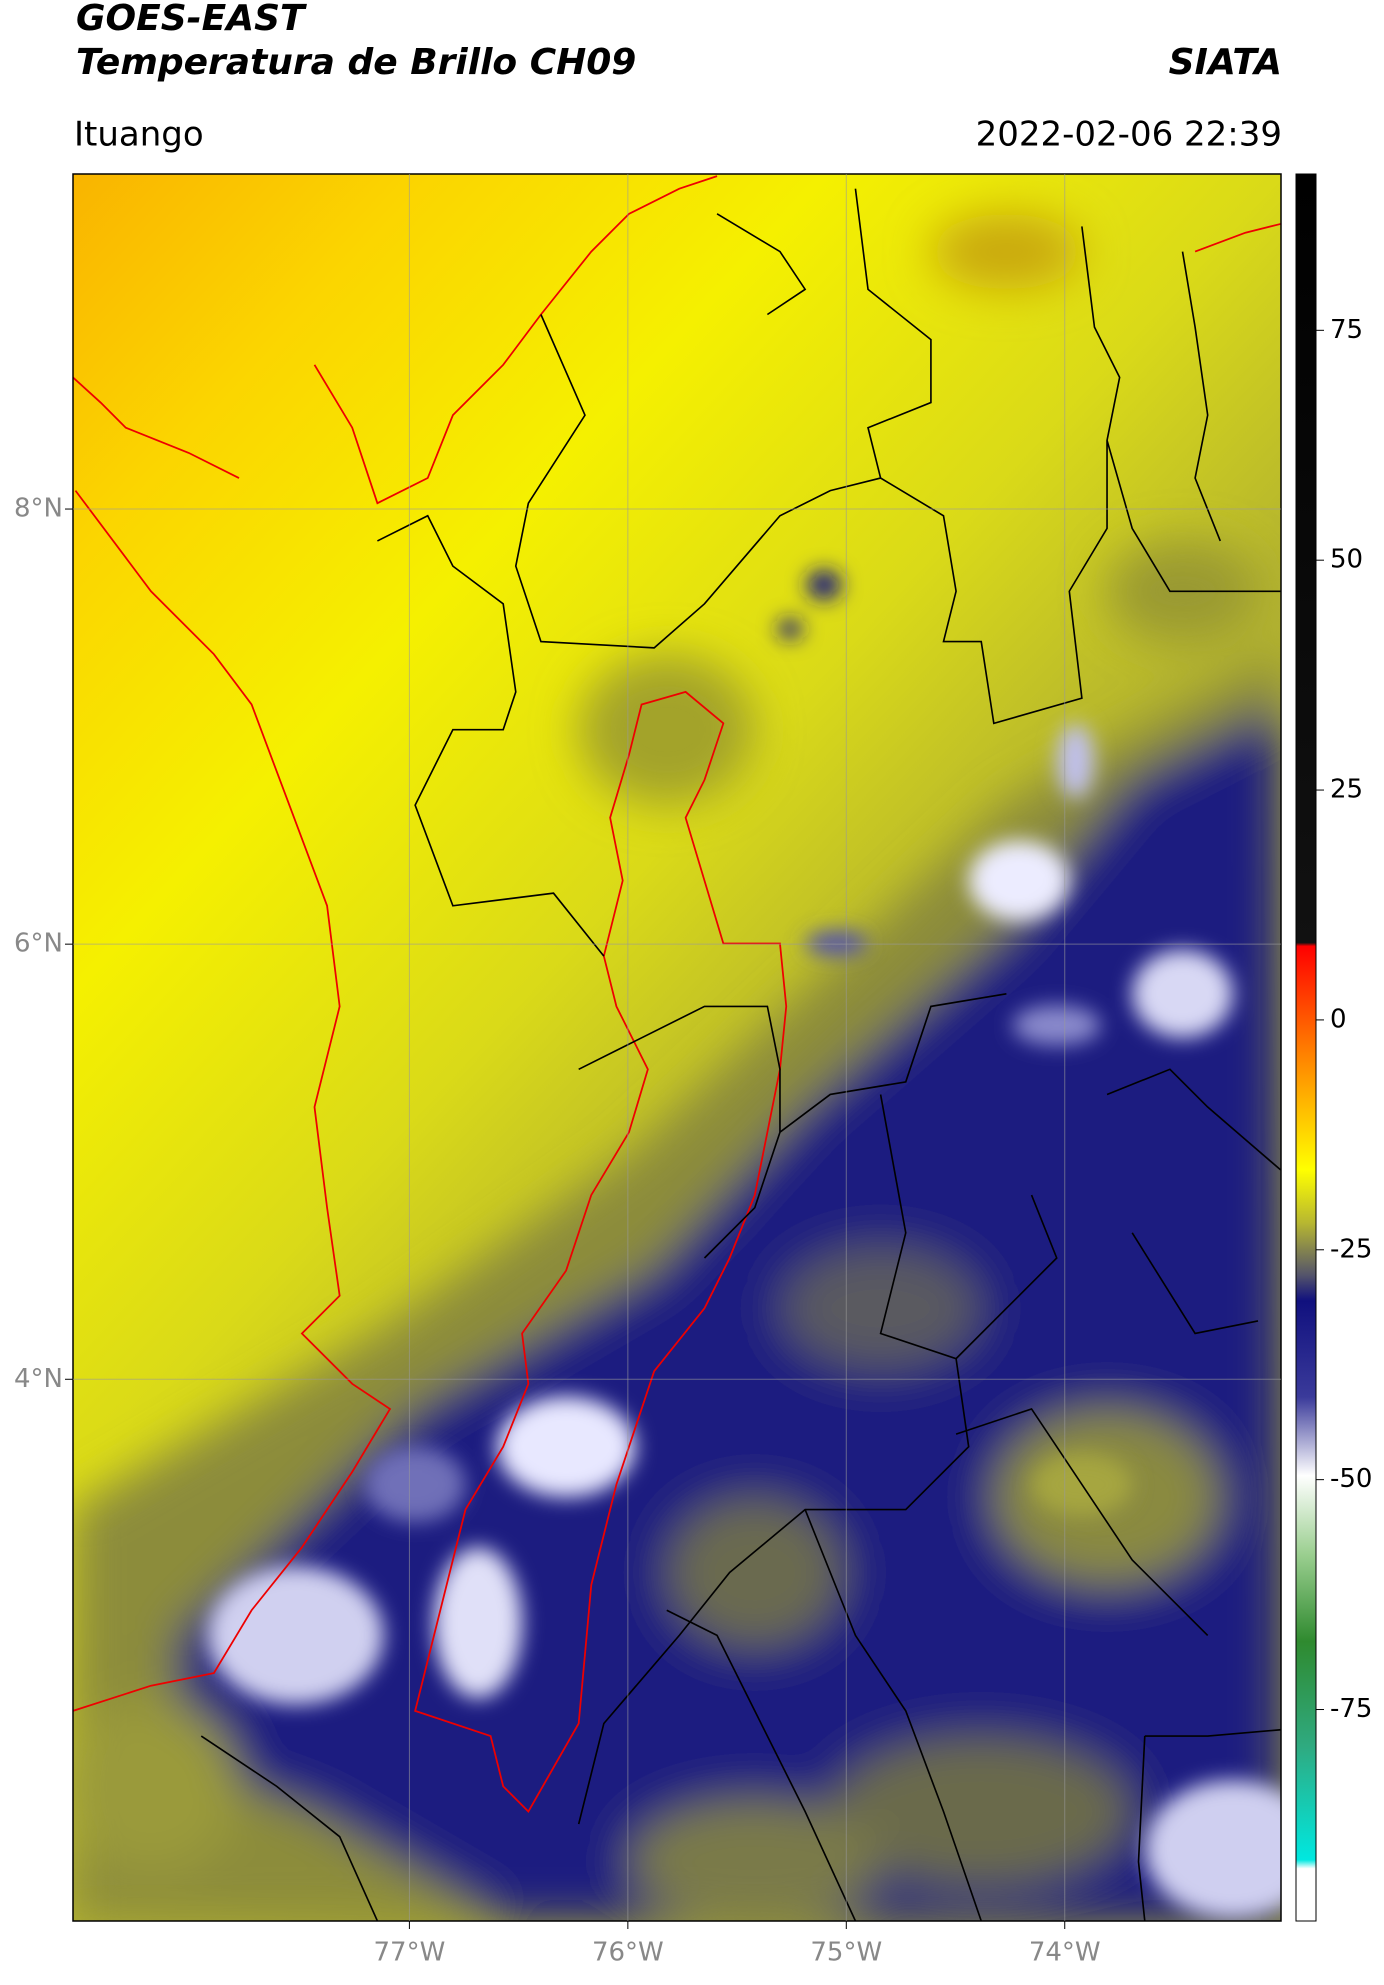 Image resolution: width=1384 pixels, height=1985 pixels. What do you see at coordinates (1338, 1019) in the screenshot?
I see `colorbar-tick-label: 0` at bounding box center [1338, 1019].